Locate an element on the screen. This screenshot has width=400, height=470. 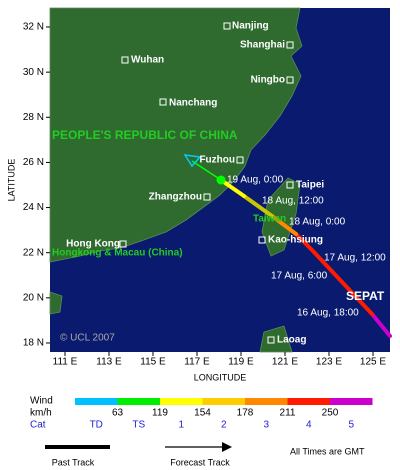
city-label: Zhangzhou is located at coordinates (175, 197).